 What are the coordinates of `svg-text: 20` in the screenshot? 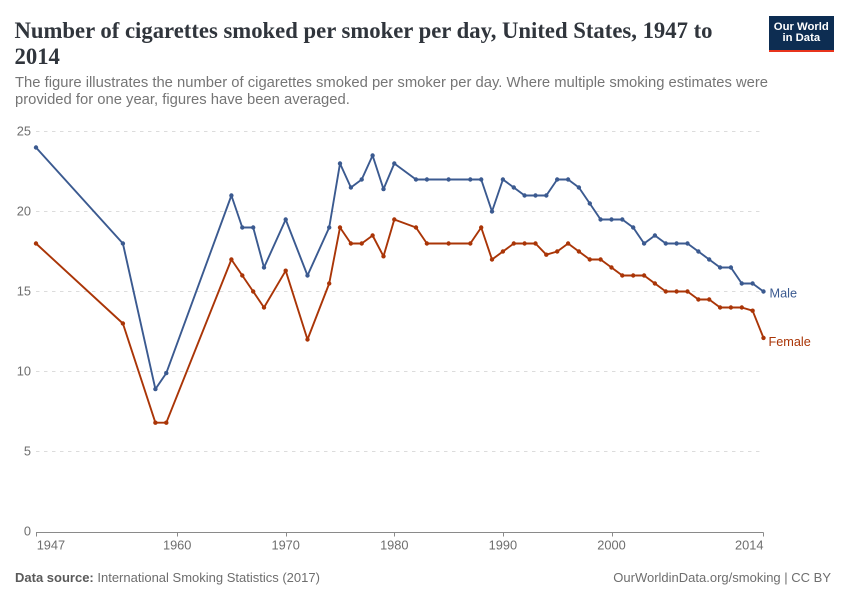 It's located at (24, 211).